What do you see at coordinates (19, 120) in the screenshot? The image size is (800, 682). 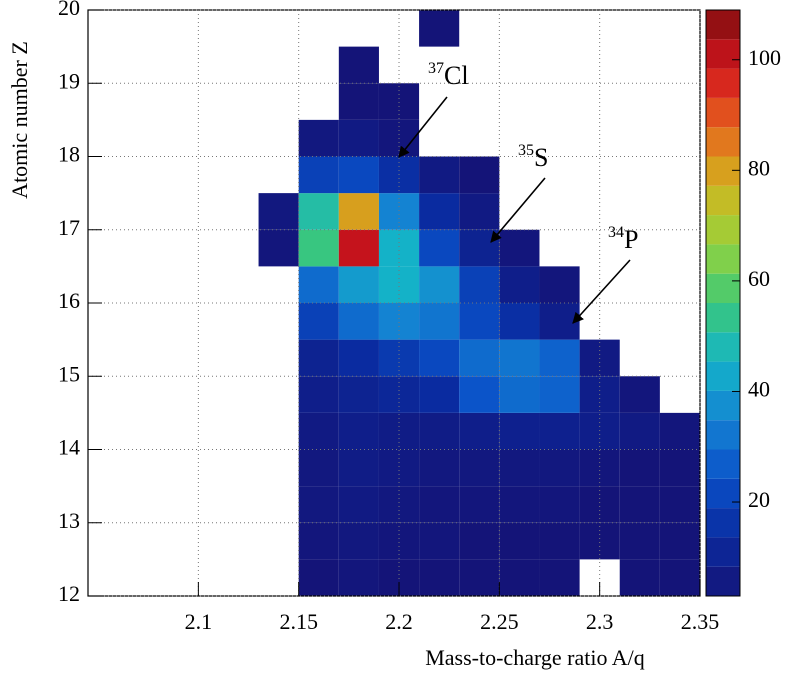 I see `y-axis-label: Atomic number Z` at bounding box center [19, 120].